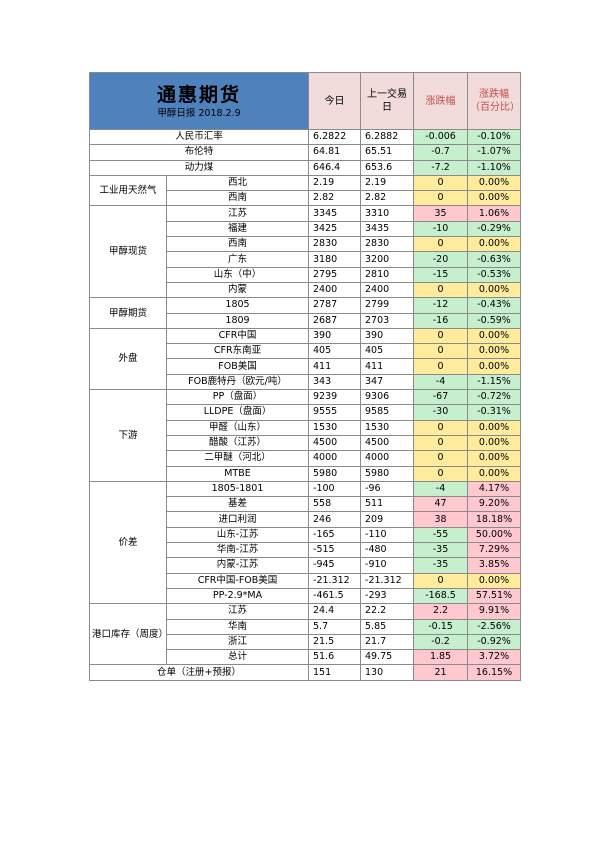 Image resolution: width=595 pixels, height=842 pixels. I want to click on report-subtitle: 甲醇日报 2018.2.9, so click(199, 113).